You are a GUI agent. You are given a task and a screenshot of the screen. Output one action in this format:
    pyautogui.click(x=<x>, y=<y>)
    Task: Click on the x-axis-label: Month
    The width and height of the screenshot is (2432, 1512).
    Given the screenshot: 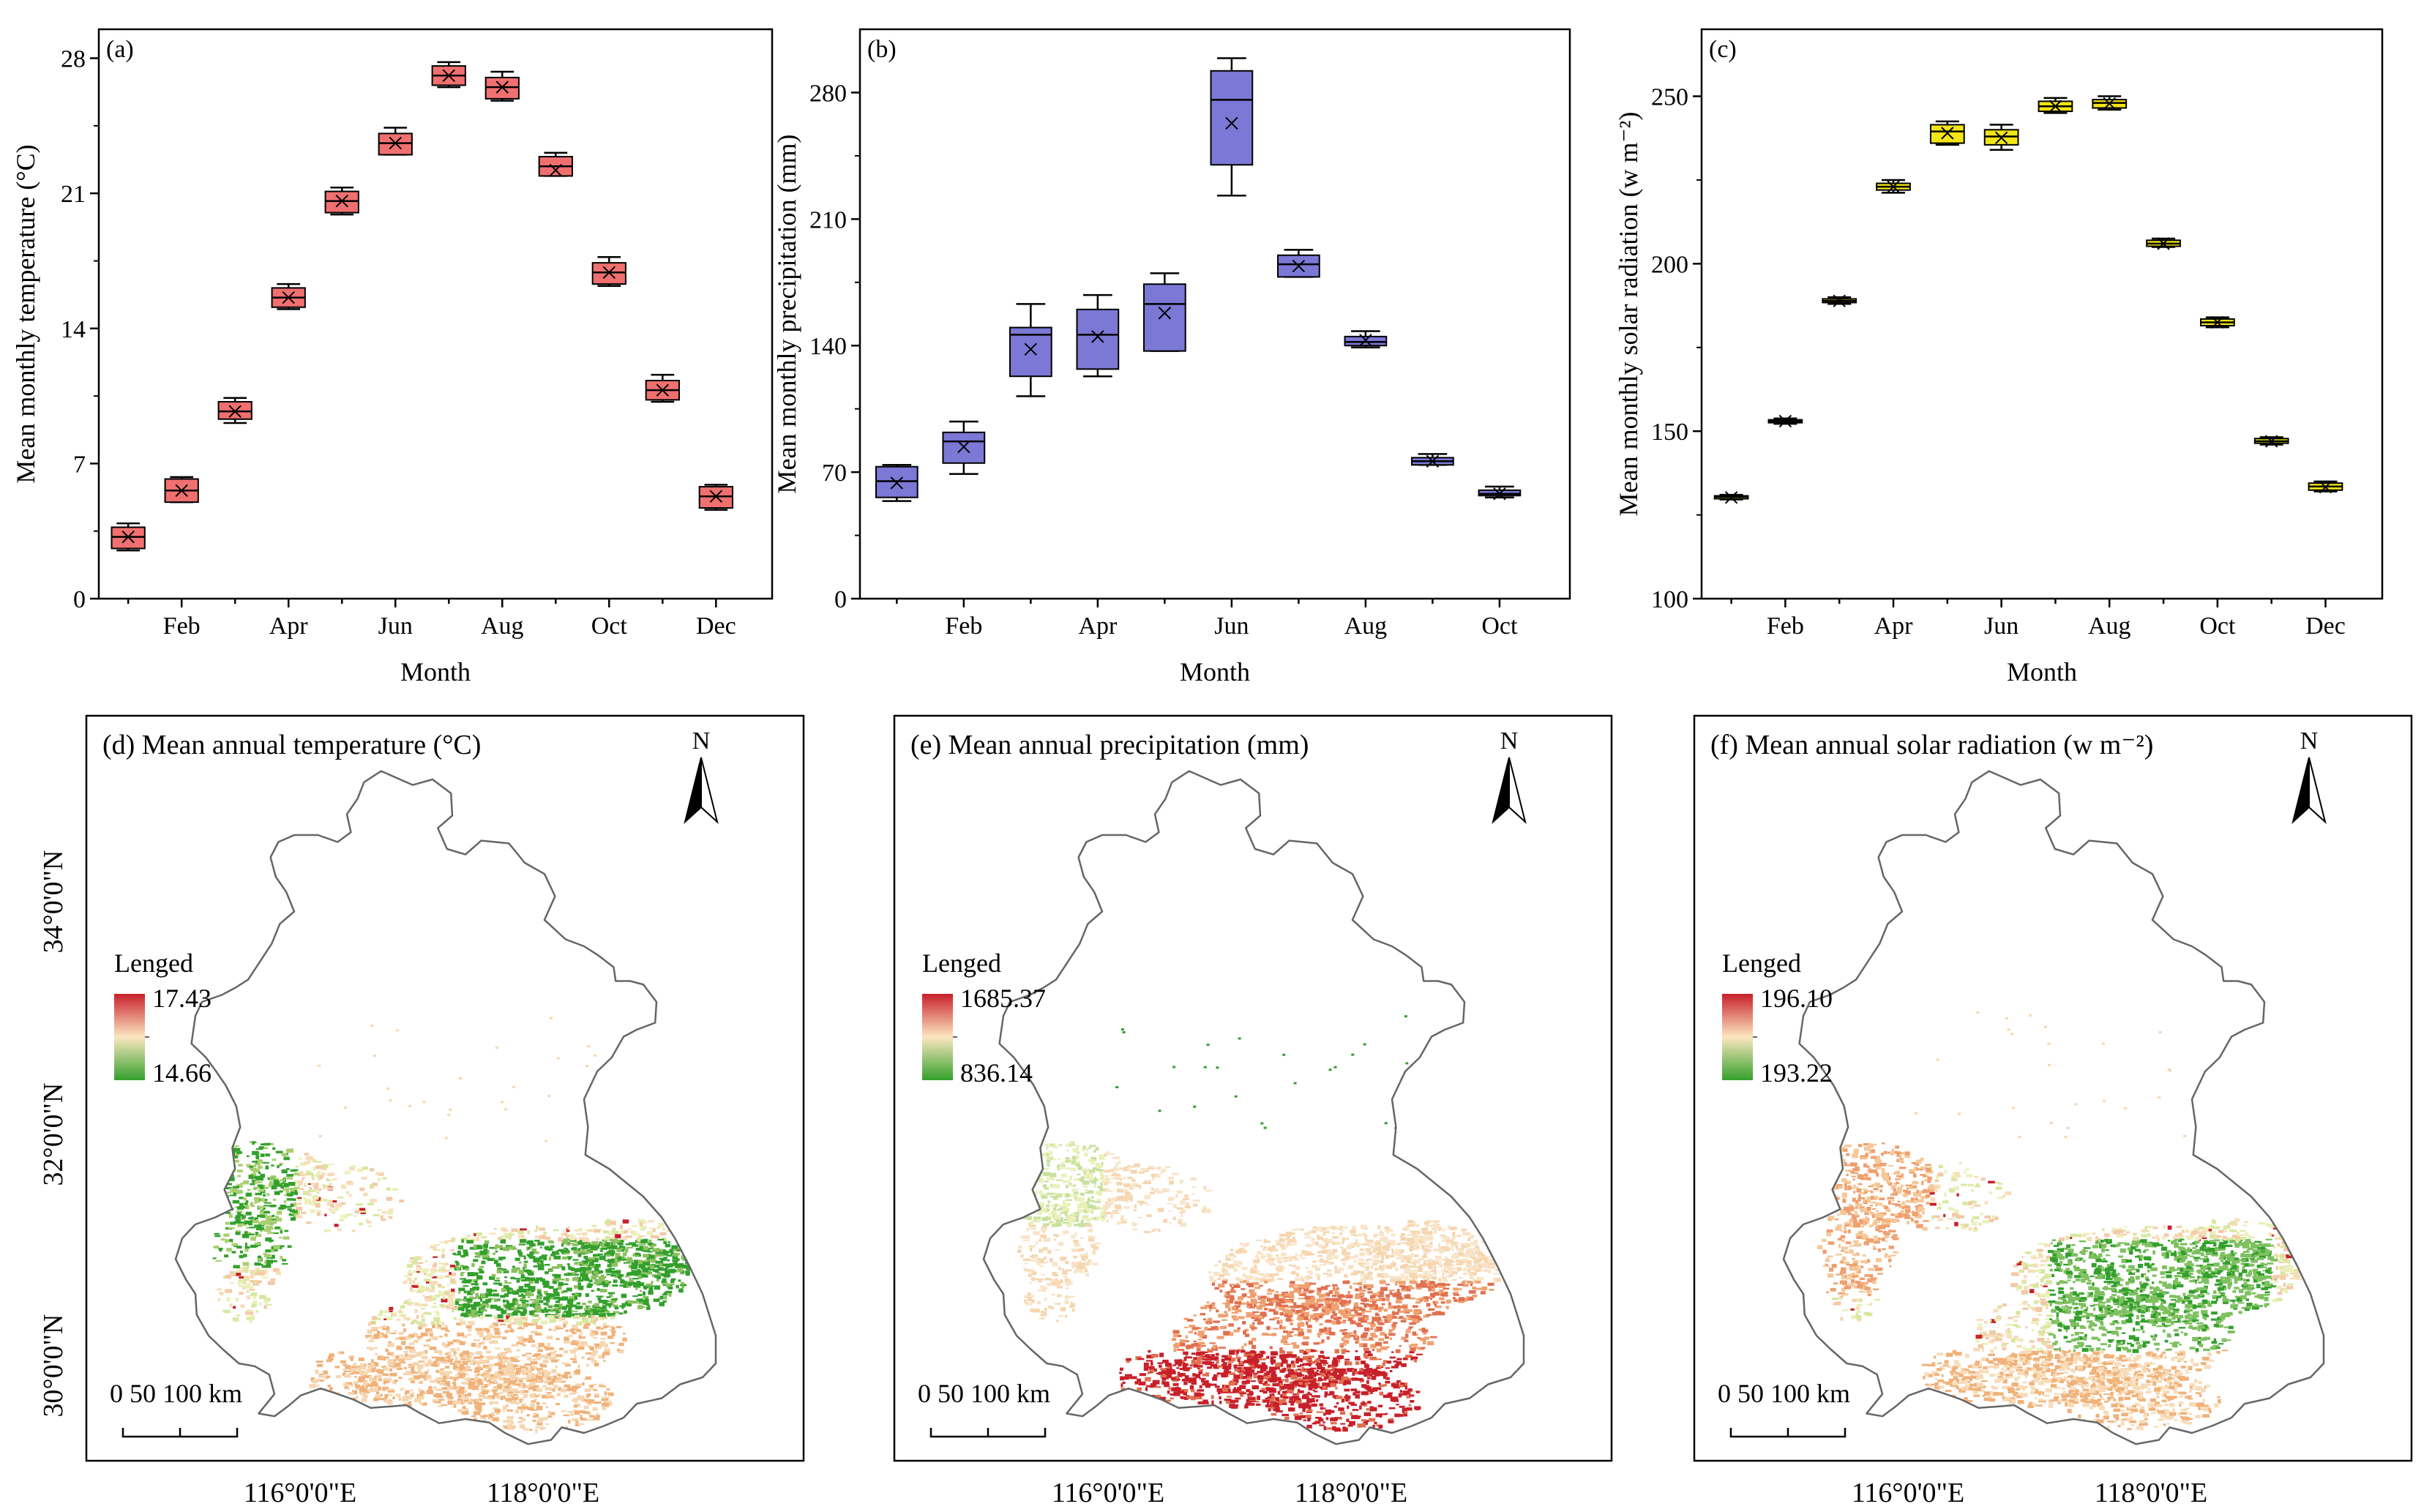 What is the action you would take?
    pyautogui.click(x=435, y=671)
    